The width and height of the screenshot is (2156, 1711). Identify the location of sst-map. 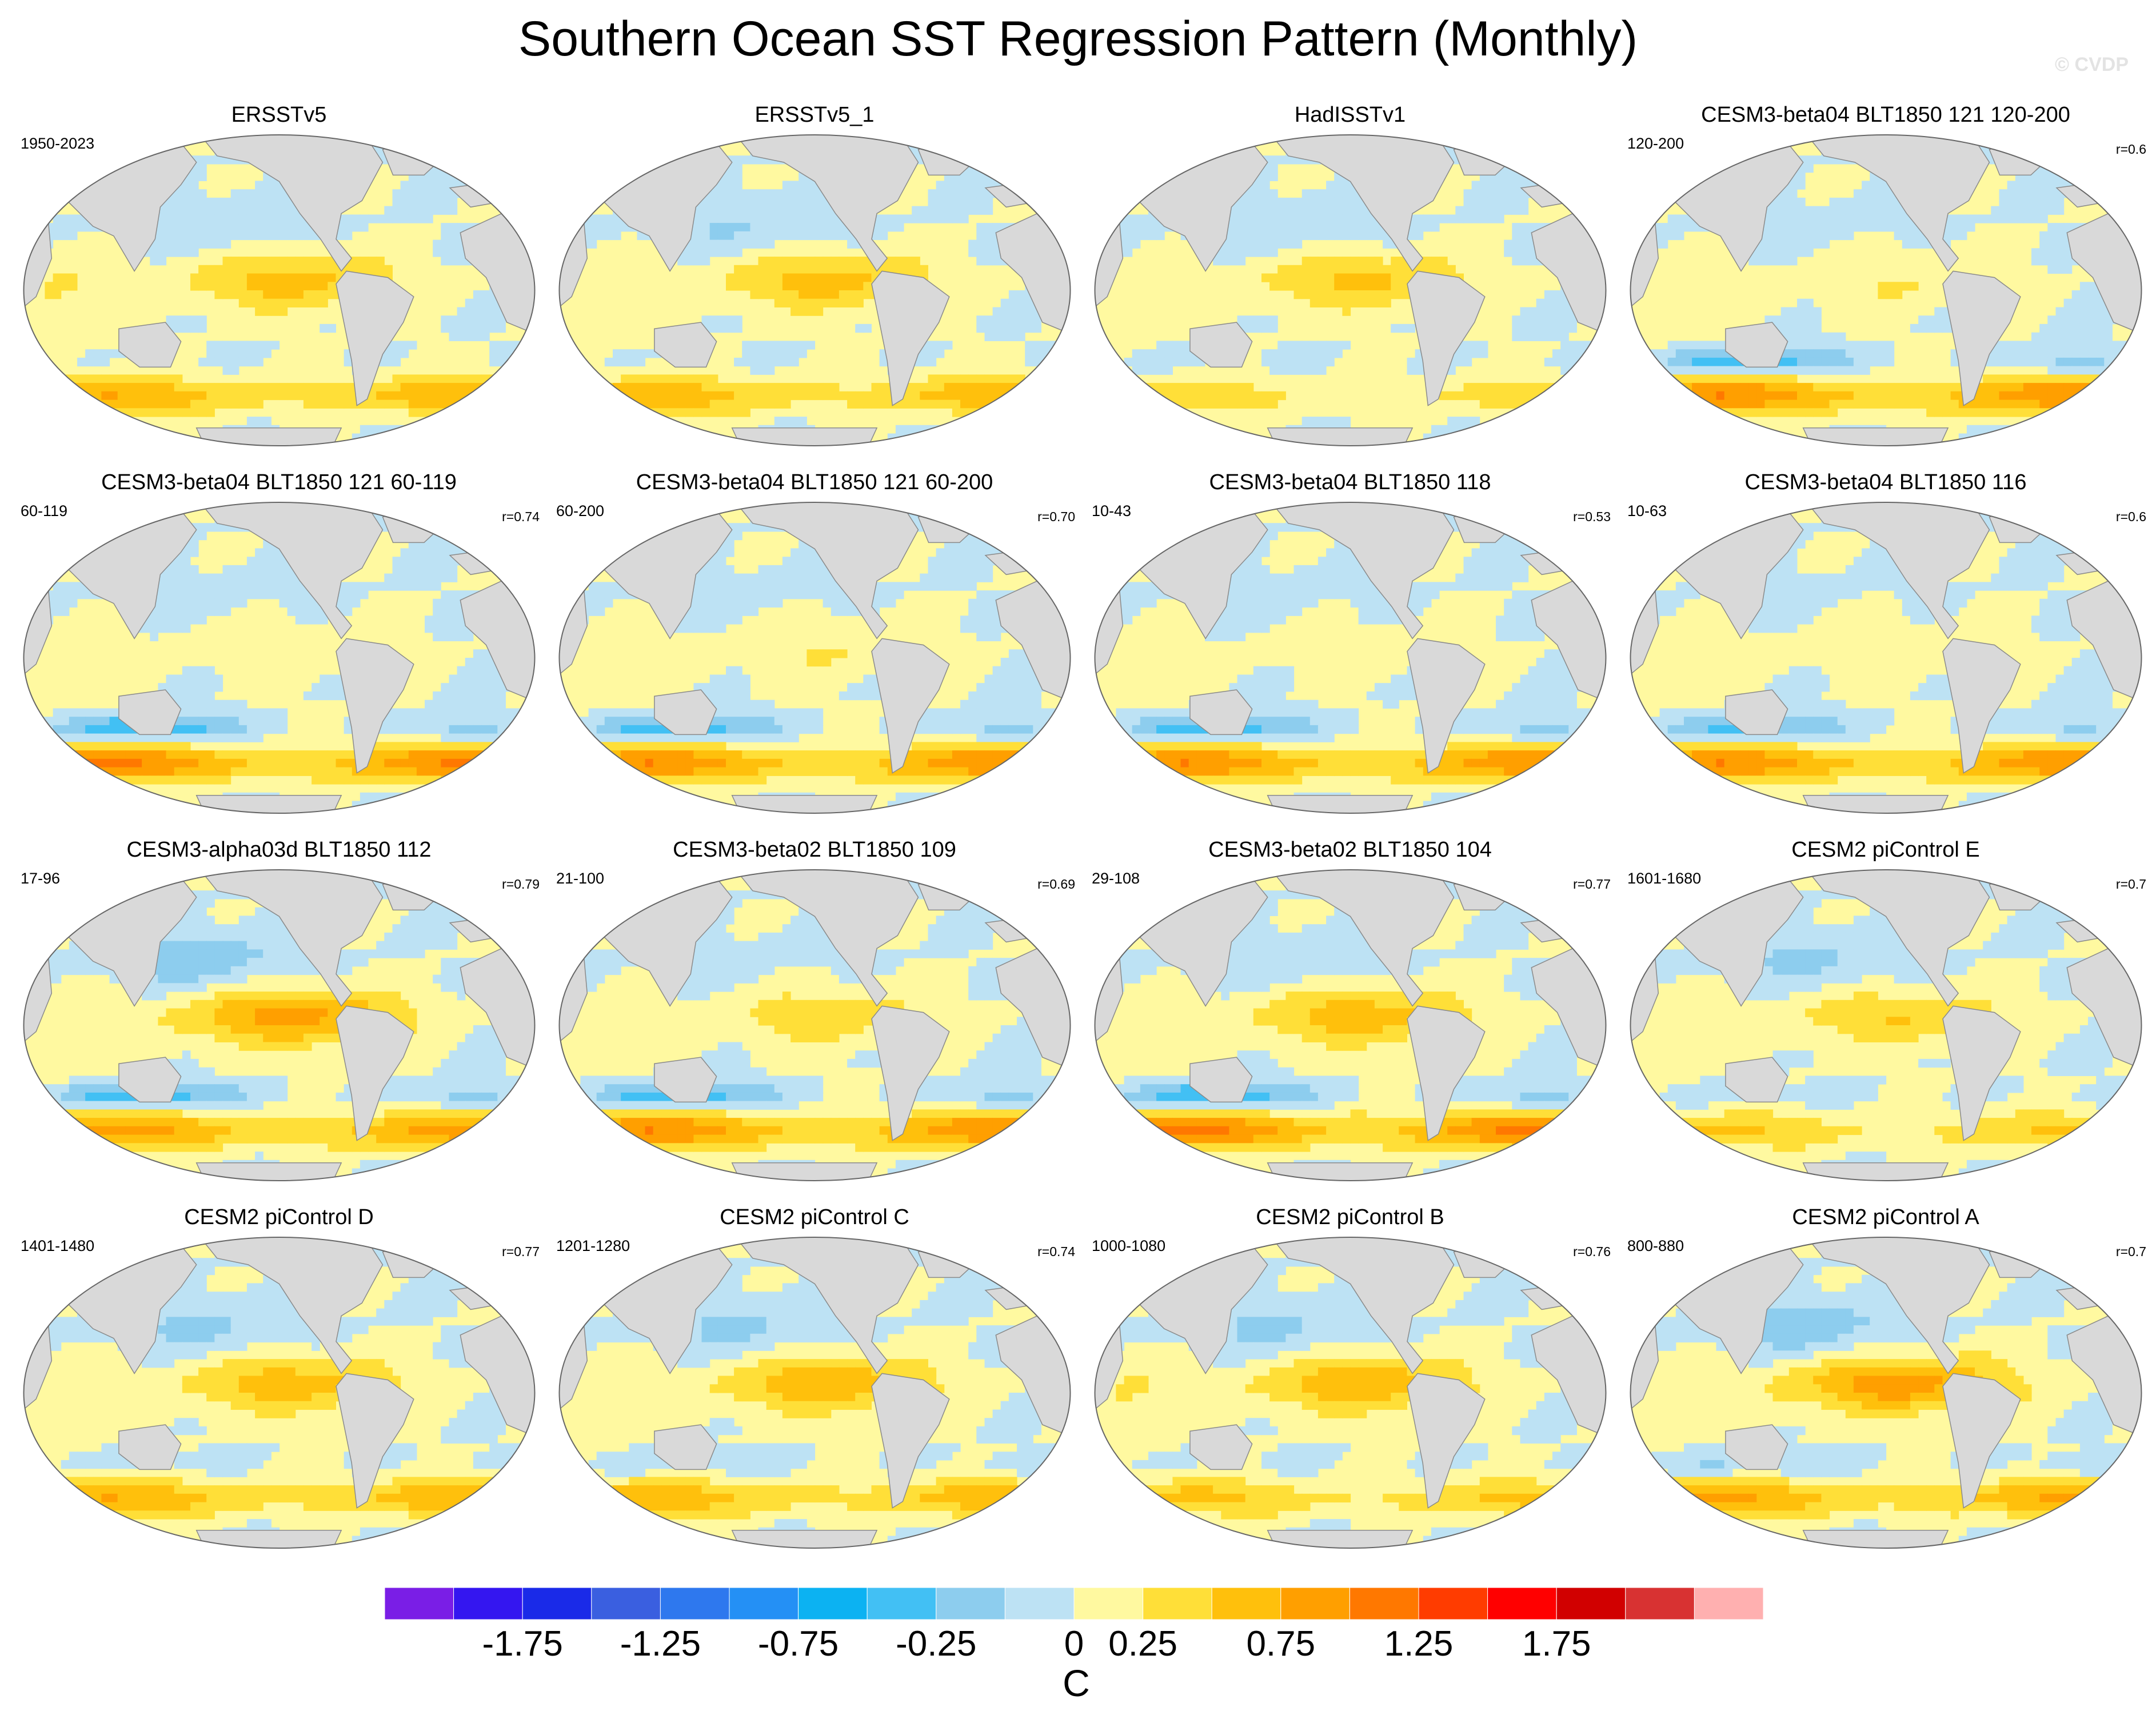
(279, 290).